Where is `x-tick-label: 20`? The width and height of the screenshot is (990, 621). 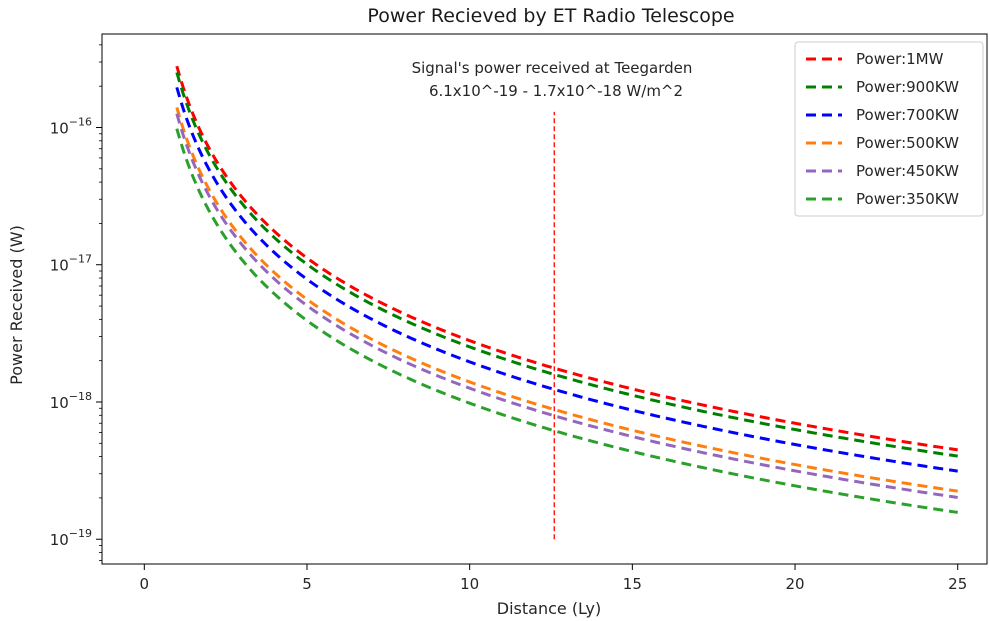 x-tick-label: 20 is located at coordinates (794, 584).